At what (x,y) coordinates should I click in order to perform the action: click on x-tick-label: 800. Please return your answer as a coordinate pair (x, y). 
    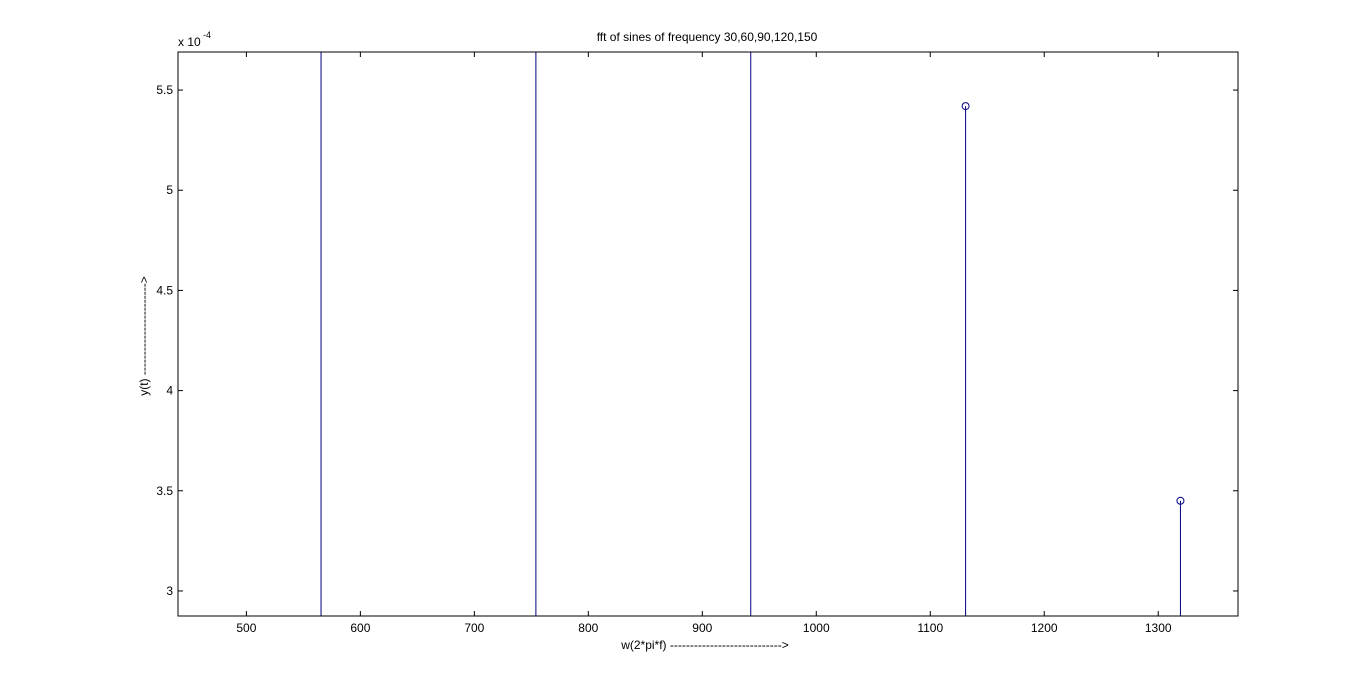
    Looking at the image, I should click on (588, 628).